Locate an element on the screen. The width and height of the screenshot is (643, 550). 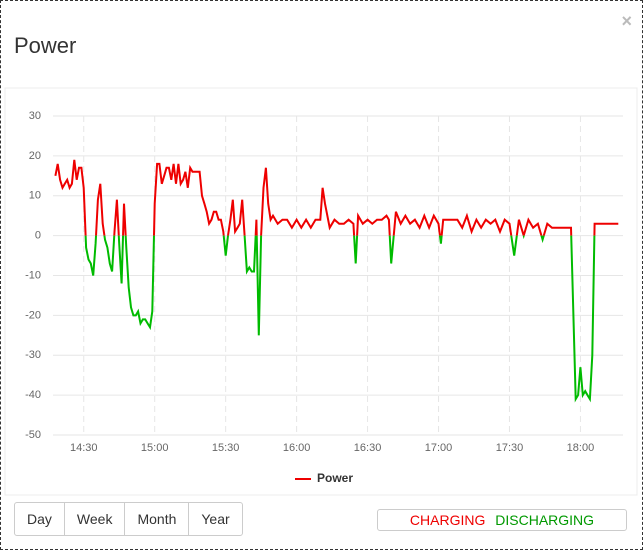
range-button: Year is located at coordinates (214, 519).